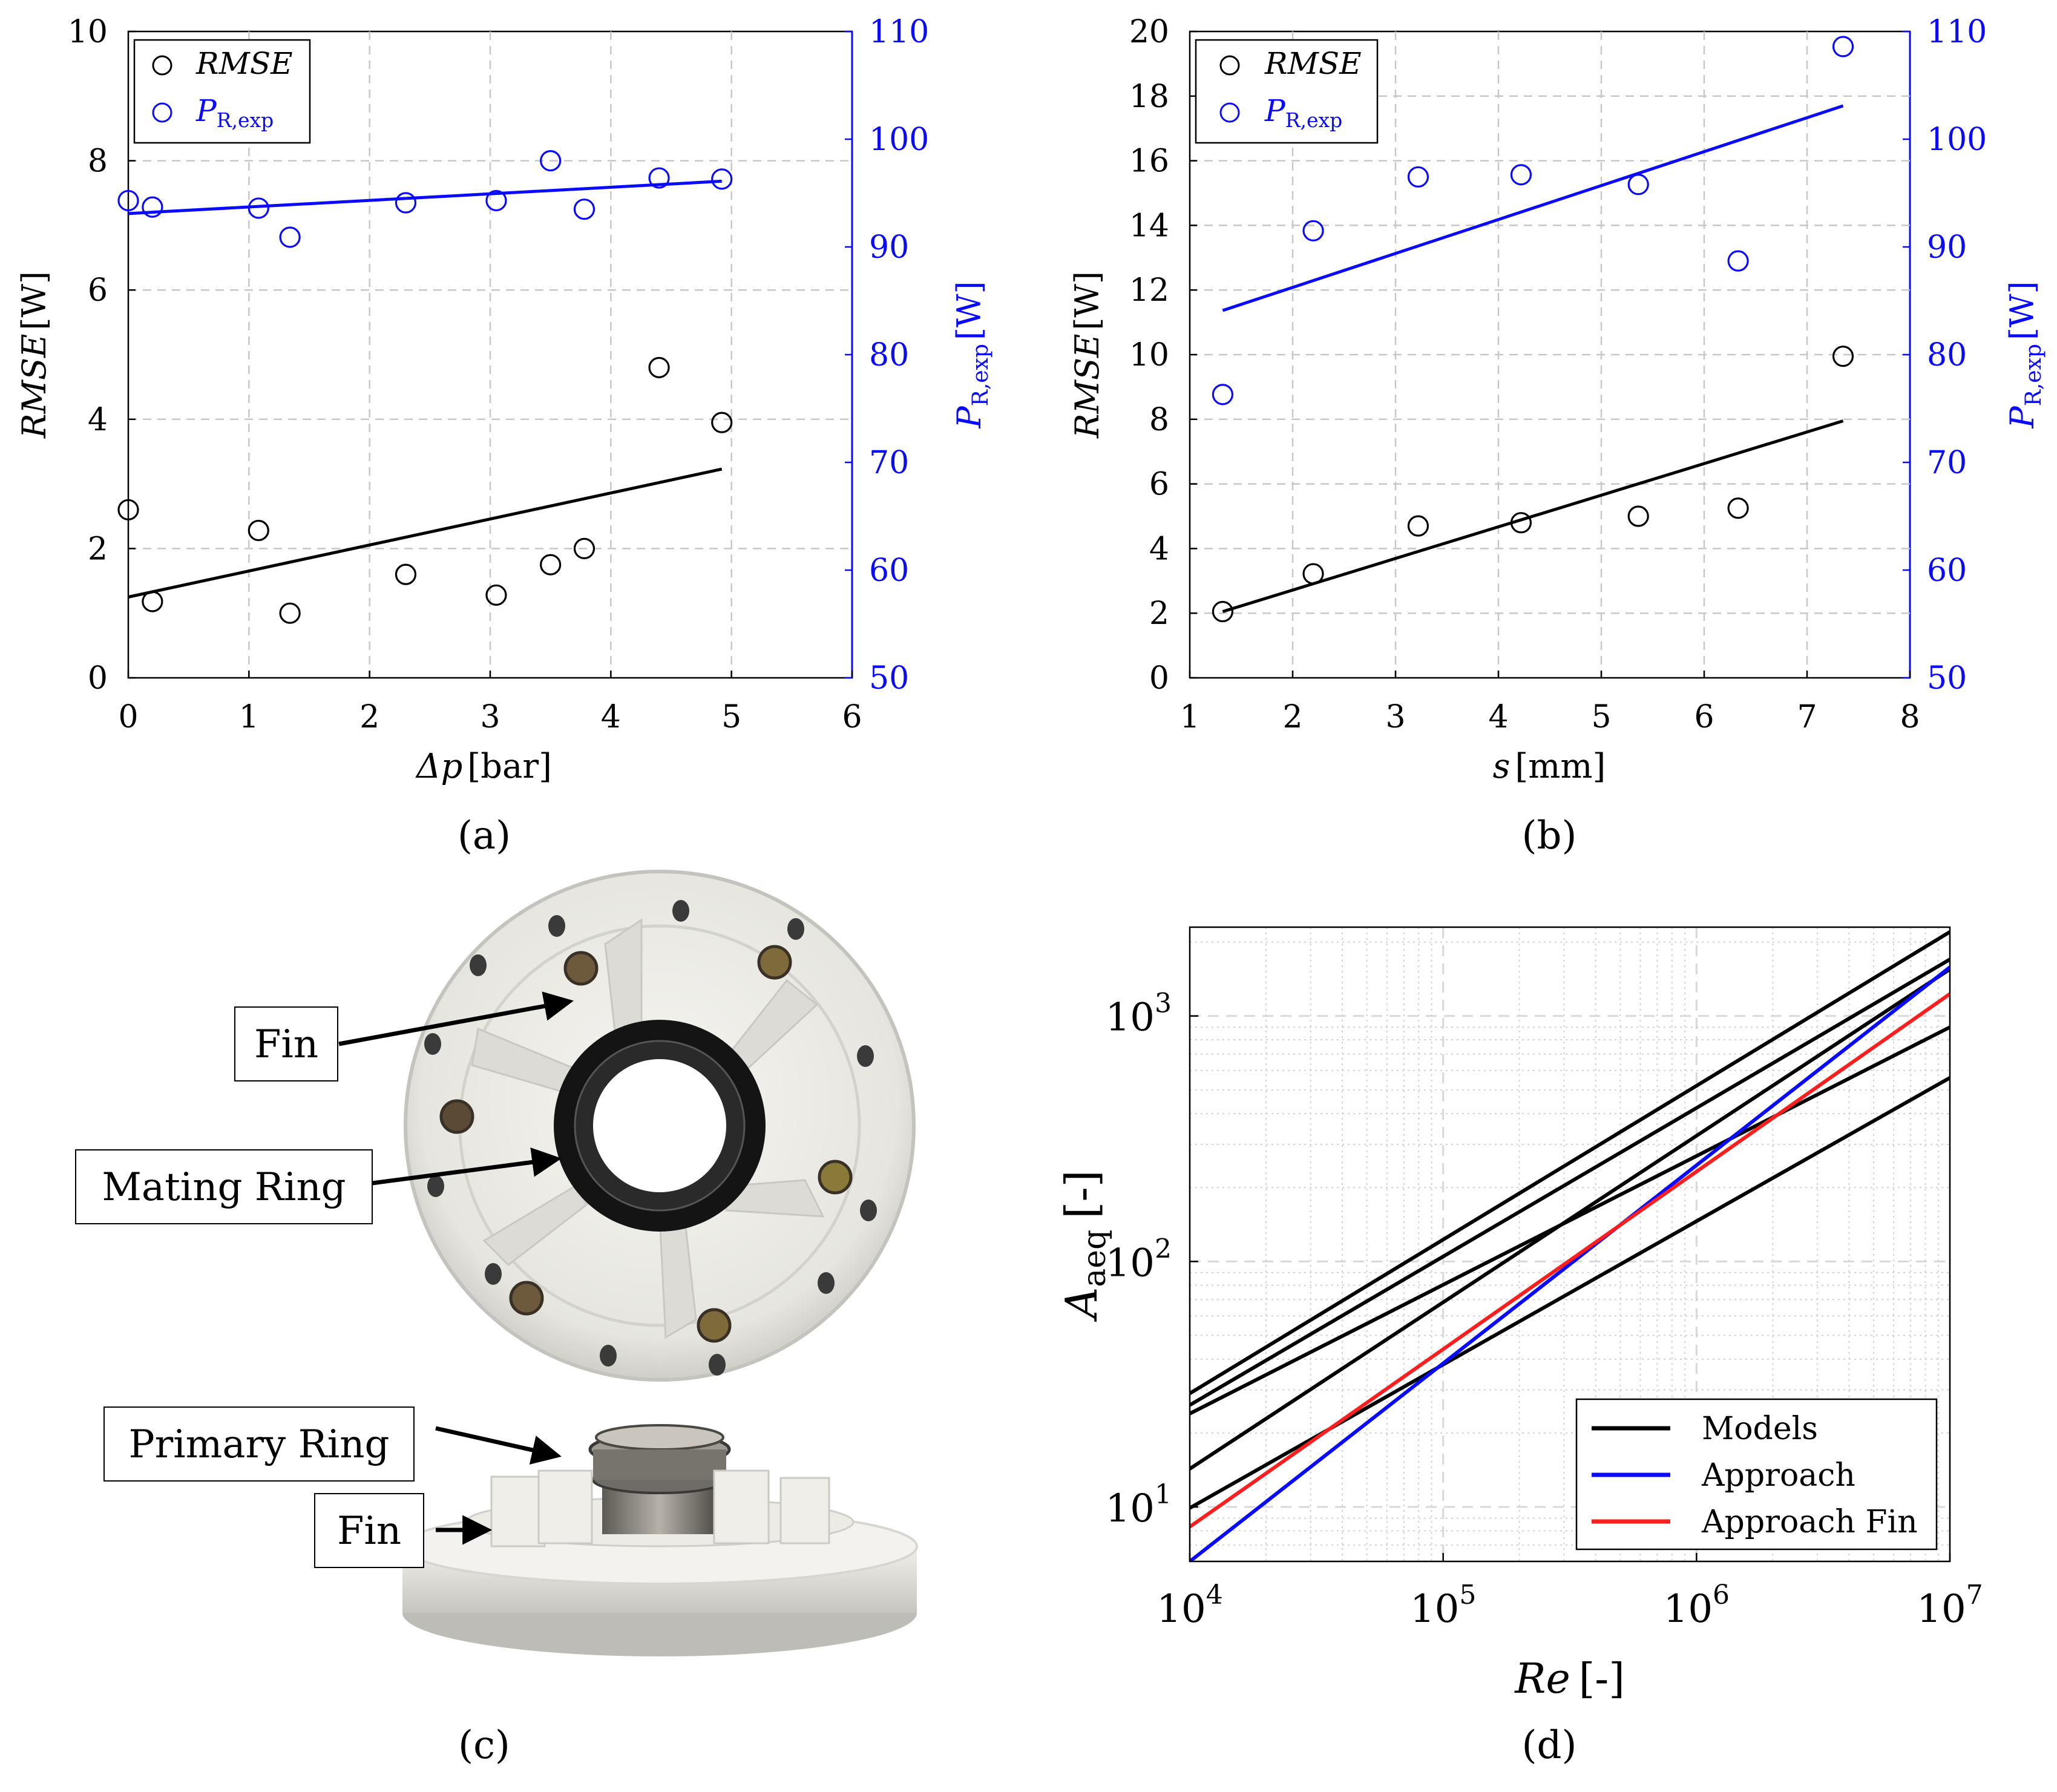 The image size is (2057, 1792). I want to click on panel-a-x-ticks: 0 1 2 3 4 5 6, so click(490, 703).